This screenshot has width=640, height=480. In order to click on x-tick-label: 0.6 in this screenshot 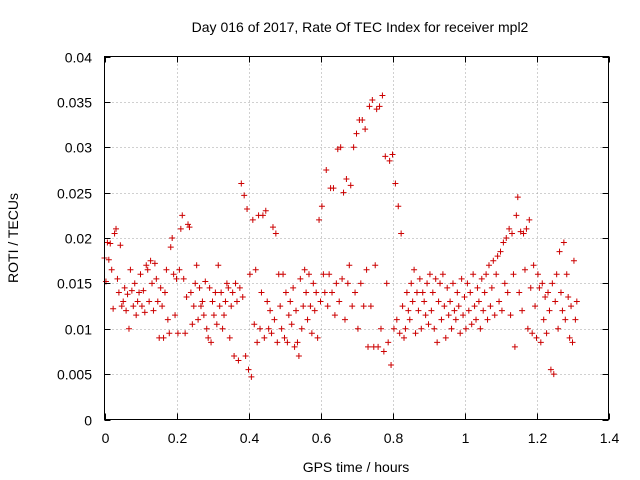, I will do `click(322, 438)`.